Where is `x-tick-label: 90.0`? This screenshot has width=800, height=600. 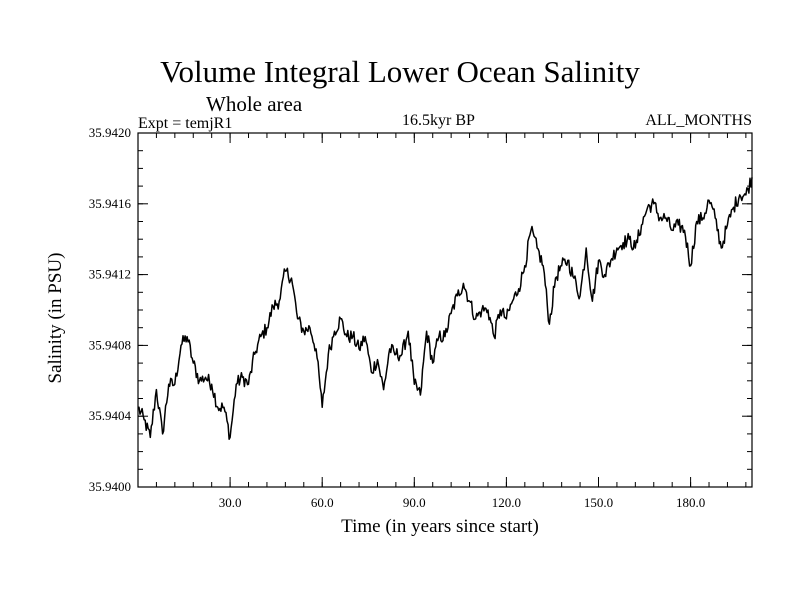 x-tick-label: 90.0 is located at coordinates (414, 502).